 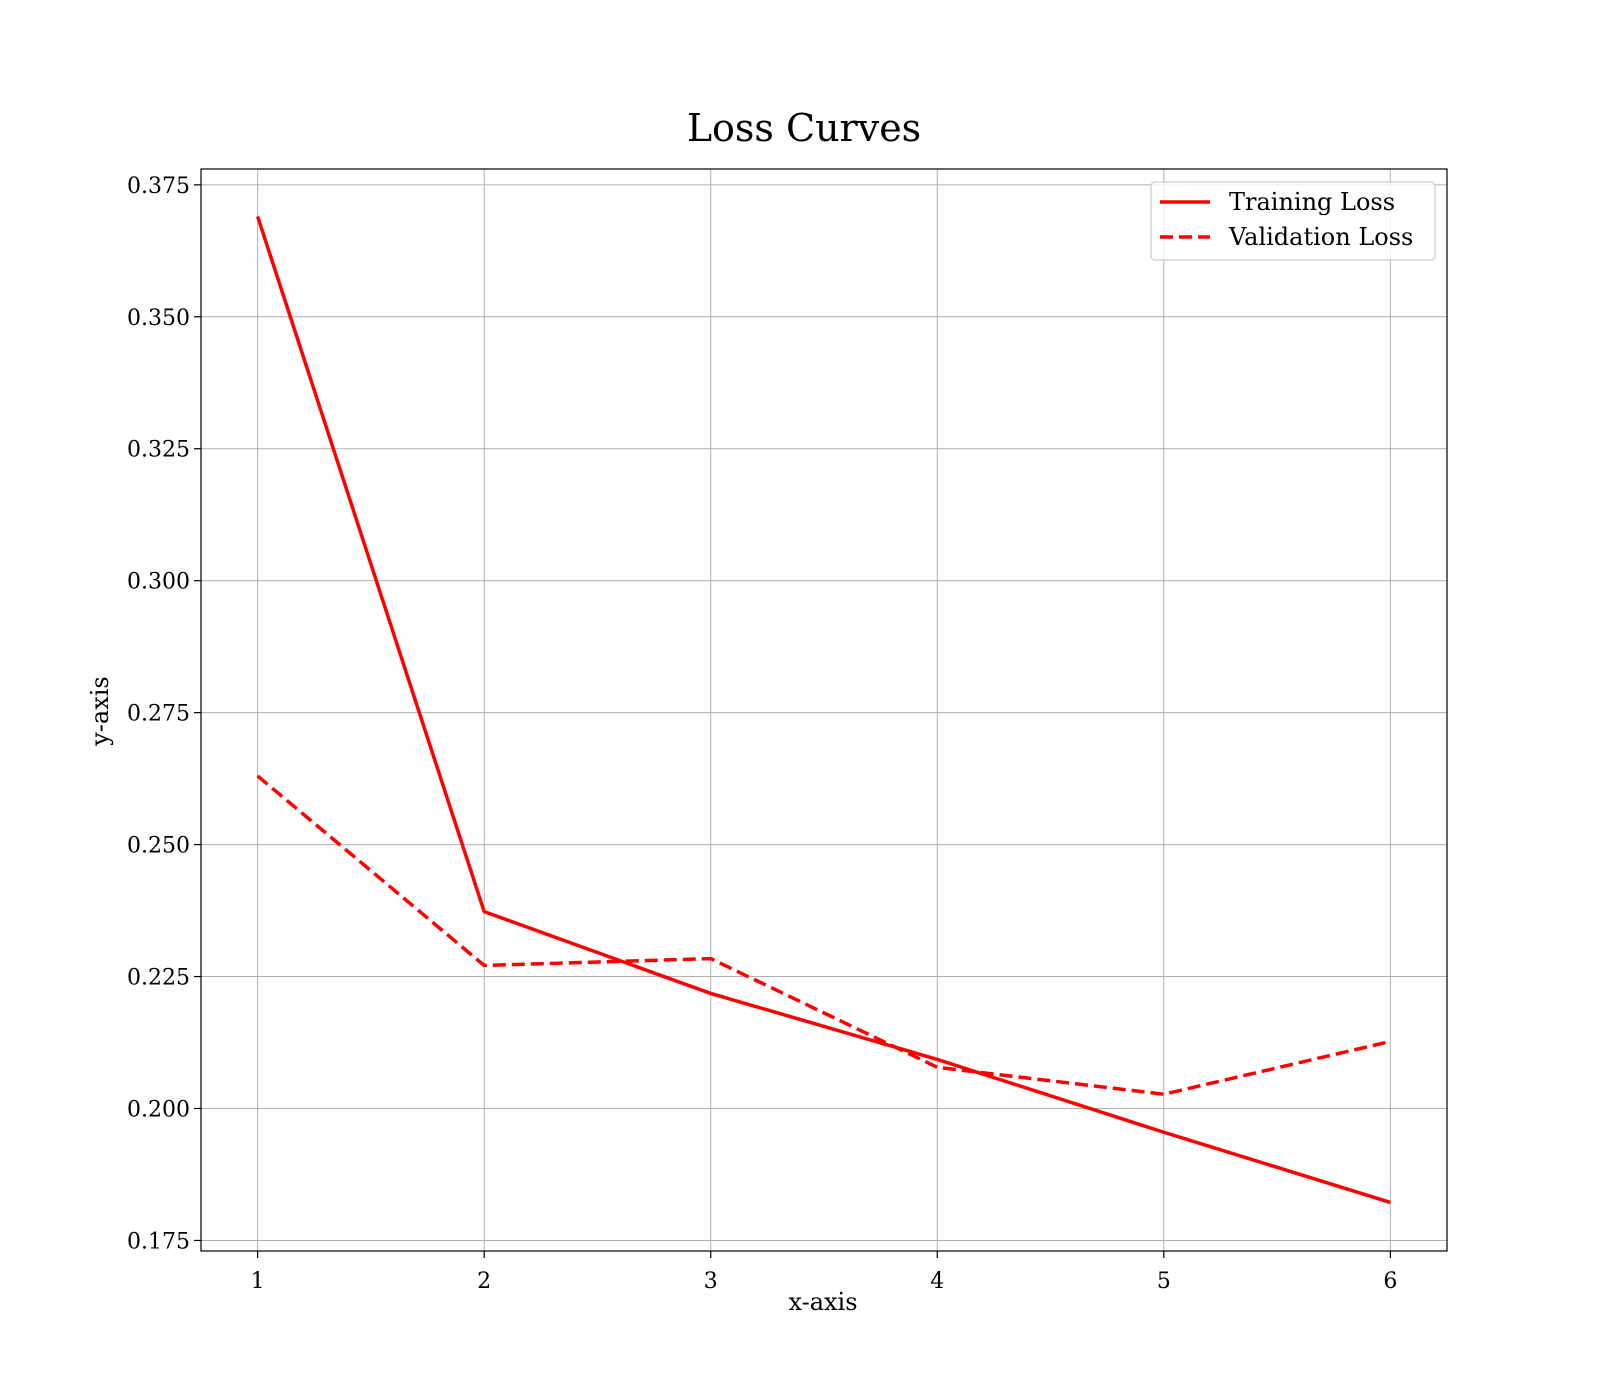 I want to click on y-tick-label: 0.175, so click(x=158, y=1241).